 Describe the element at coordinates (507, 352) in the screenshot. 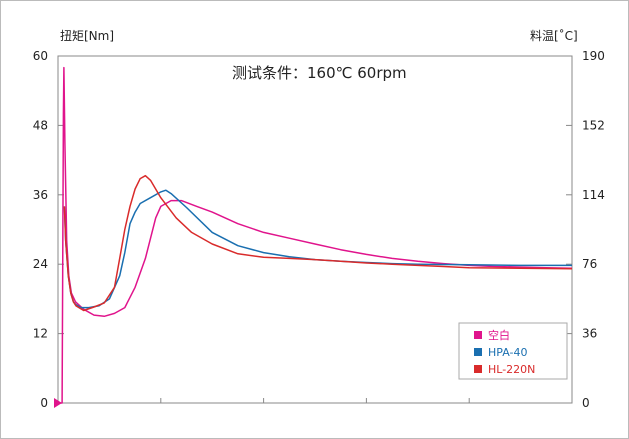

I see `legend-label: HPA-40` at that location.